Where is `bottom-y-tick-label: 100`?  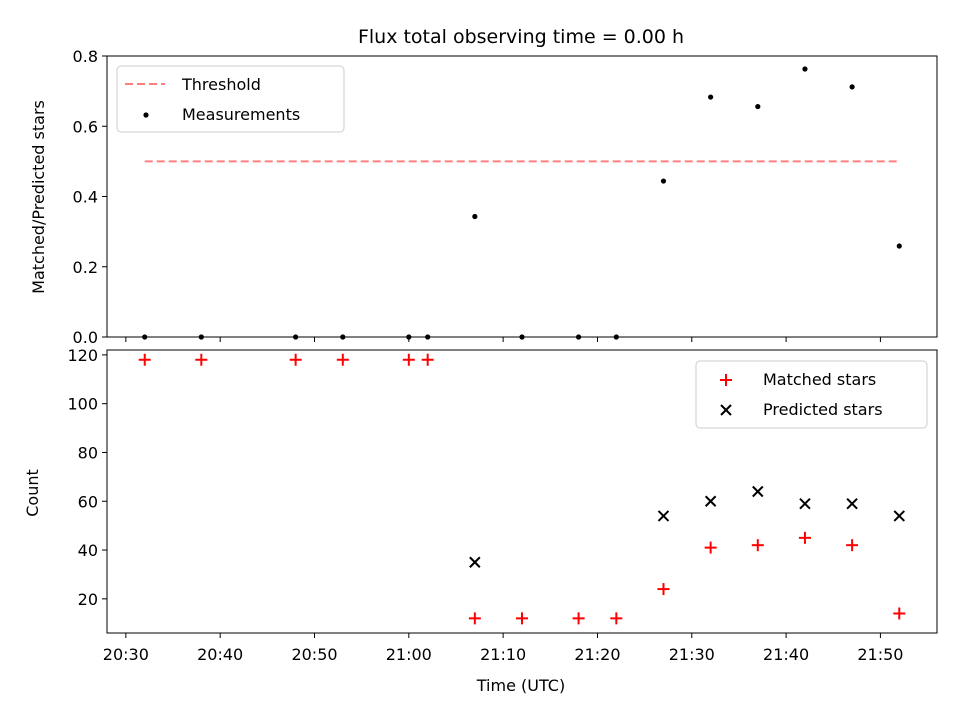
bottom-y-tick-label: 100 is located at coordinates (82, 404).